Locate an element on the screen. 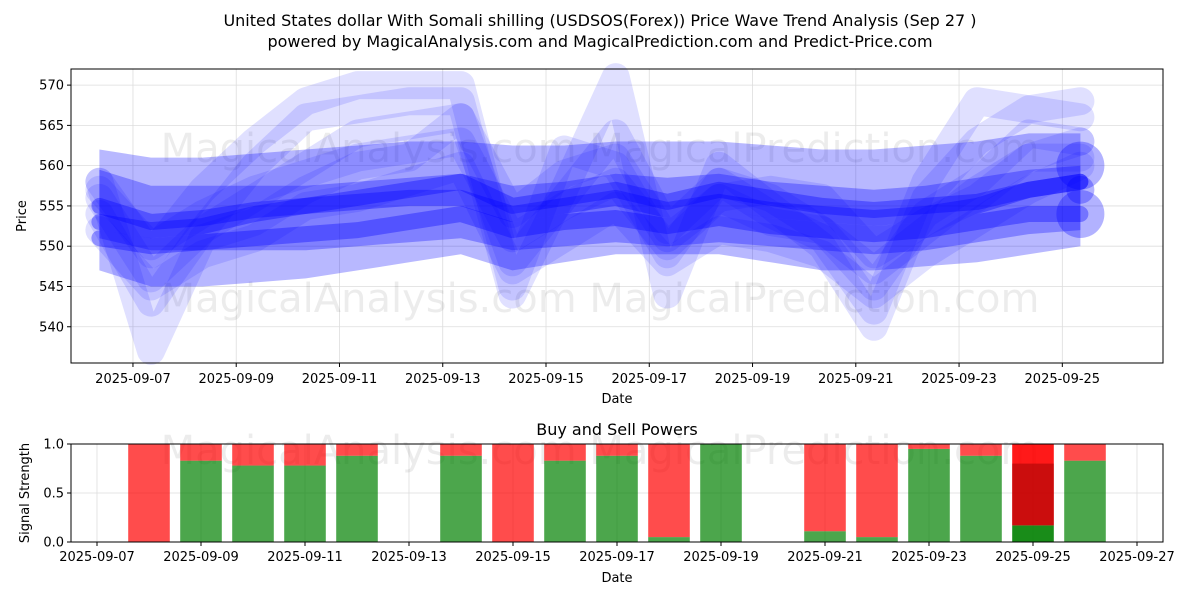 The width and height of the screenshot is (1200, 600). y-tick-label: 570 is located at coordinates (51, 86).